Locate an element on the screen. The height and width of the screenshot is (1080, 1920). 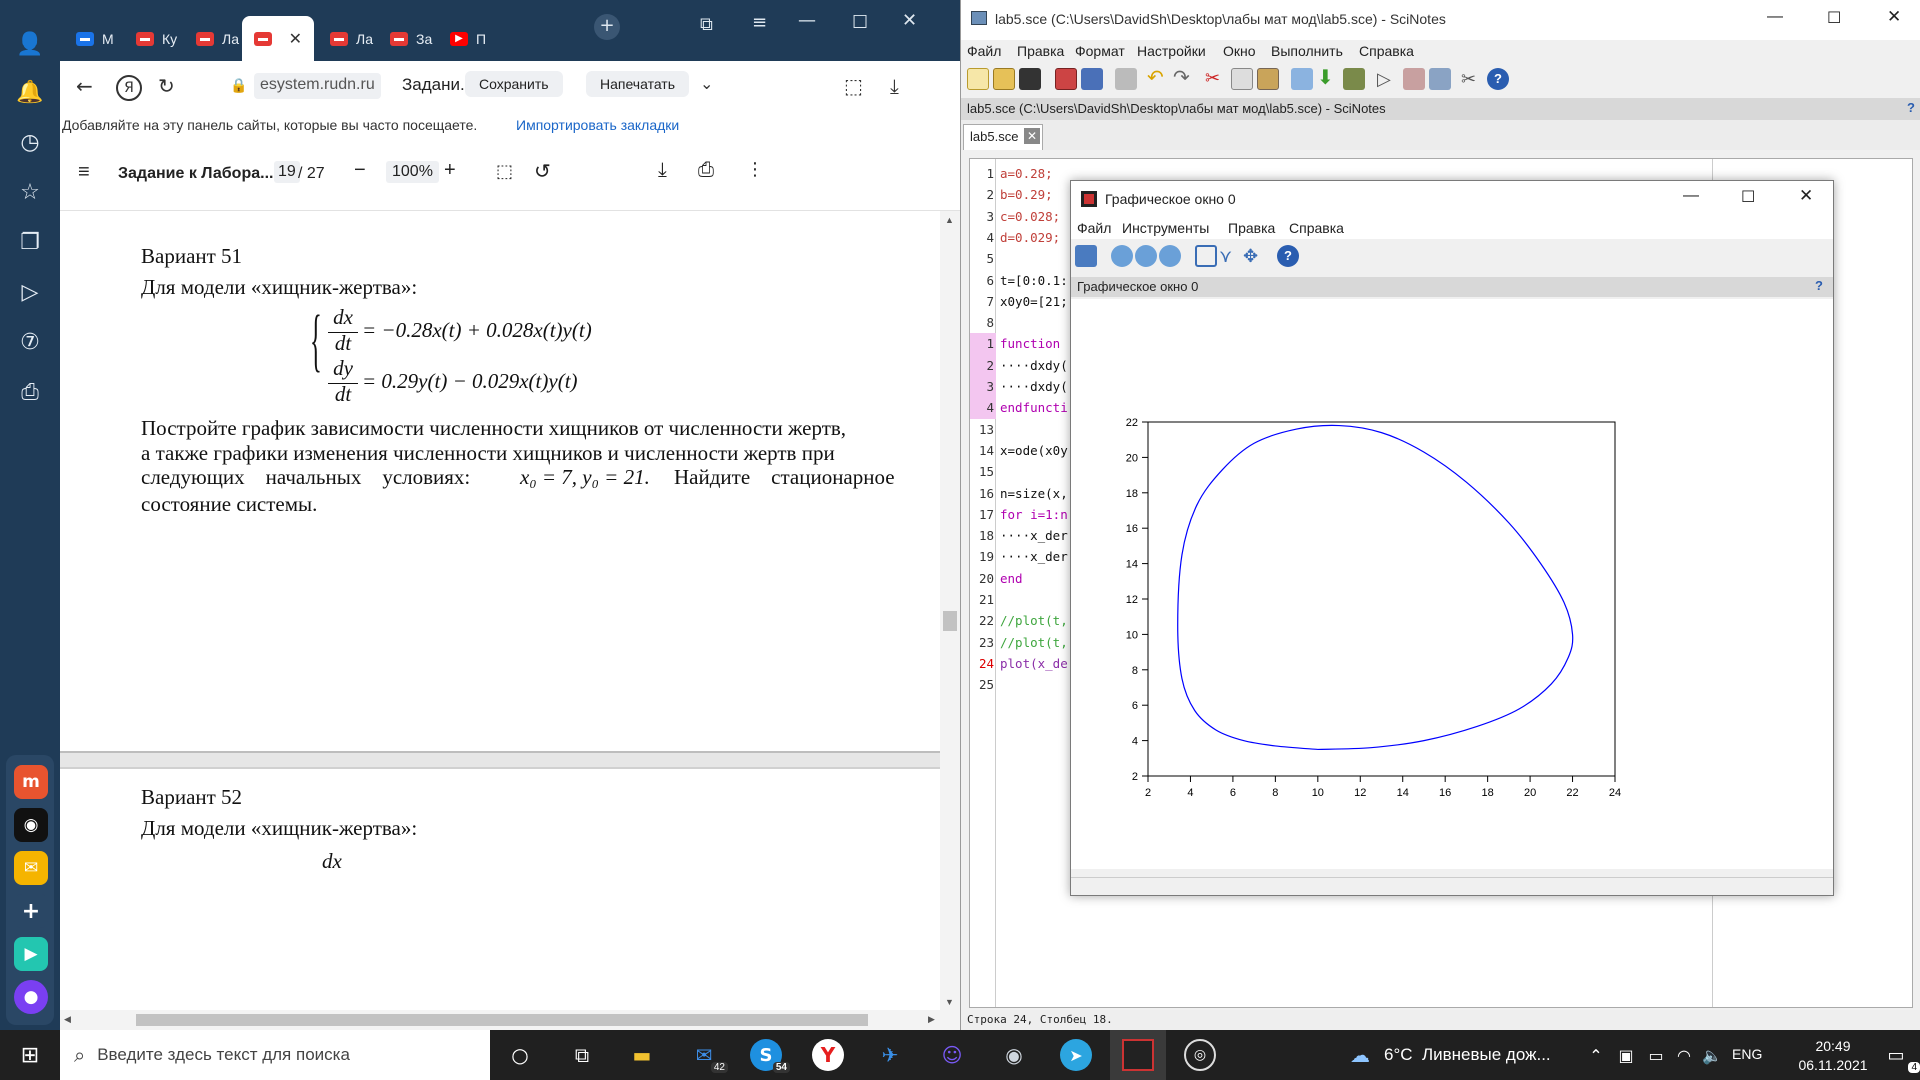
notifications-icon: ▭ 4 is located at coordinates (1900, 1056).